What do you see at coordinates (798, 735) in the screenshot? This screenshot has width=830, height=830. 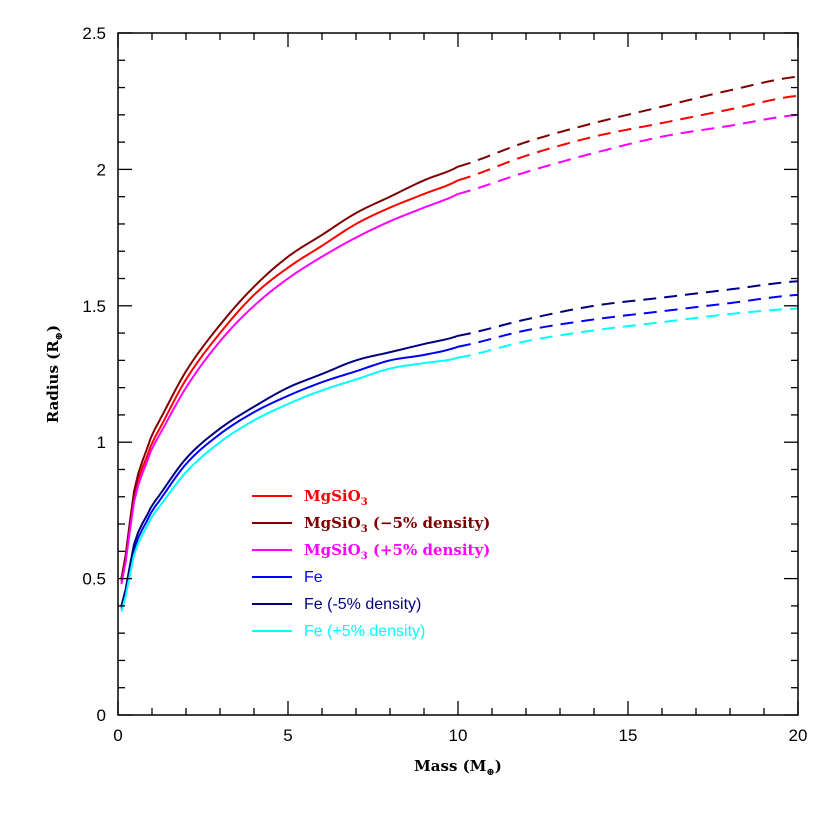 I see `x-tick-label: 20` at bounding box center [798, 735].